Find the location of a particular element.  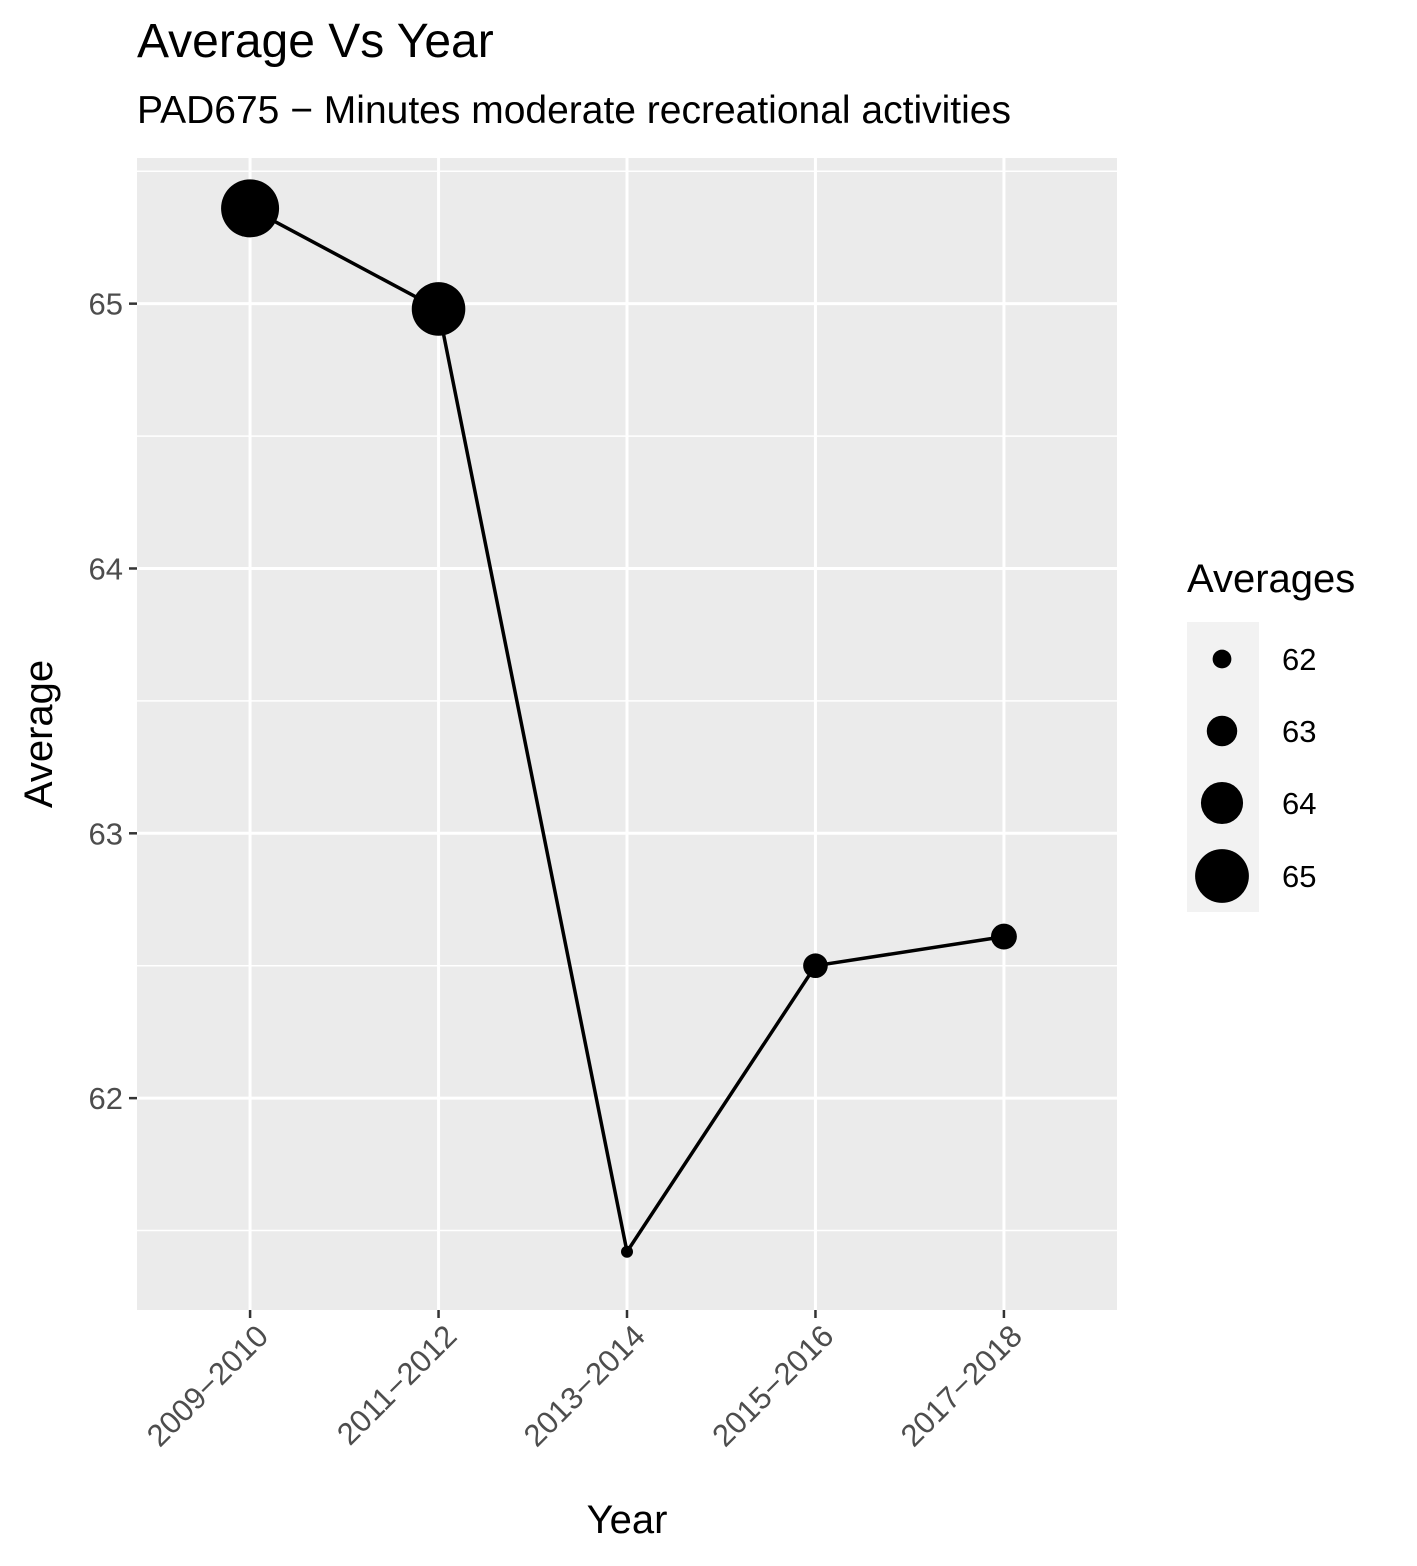

x-tick-label: 2013−2014 is located at coordinates (584, 1385).